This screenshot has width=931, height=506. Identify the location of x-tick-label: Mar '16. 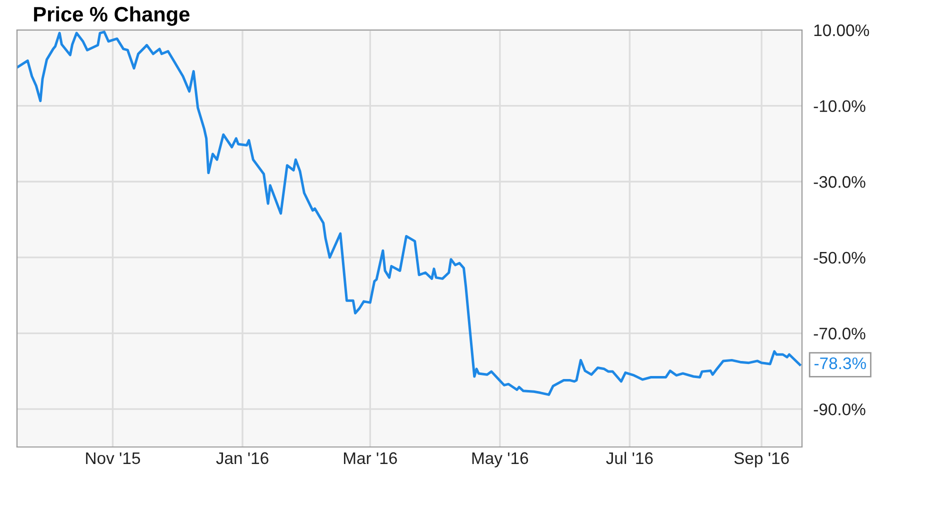
(370, 458).